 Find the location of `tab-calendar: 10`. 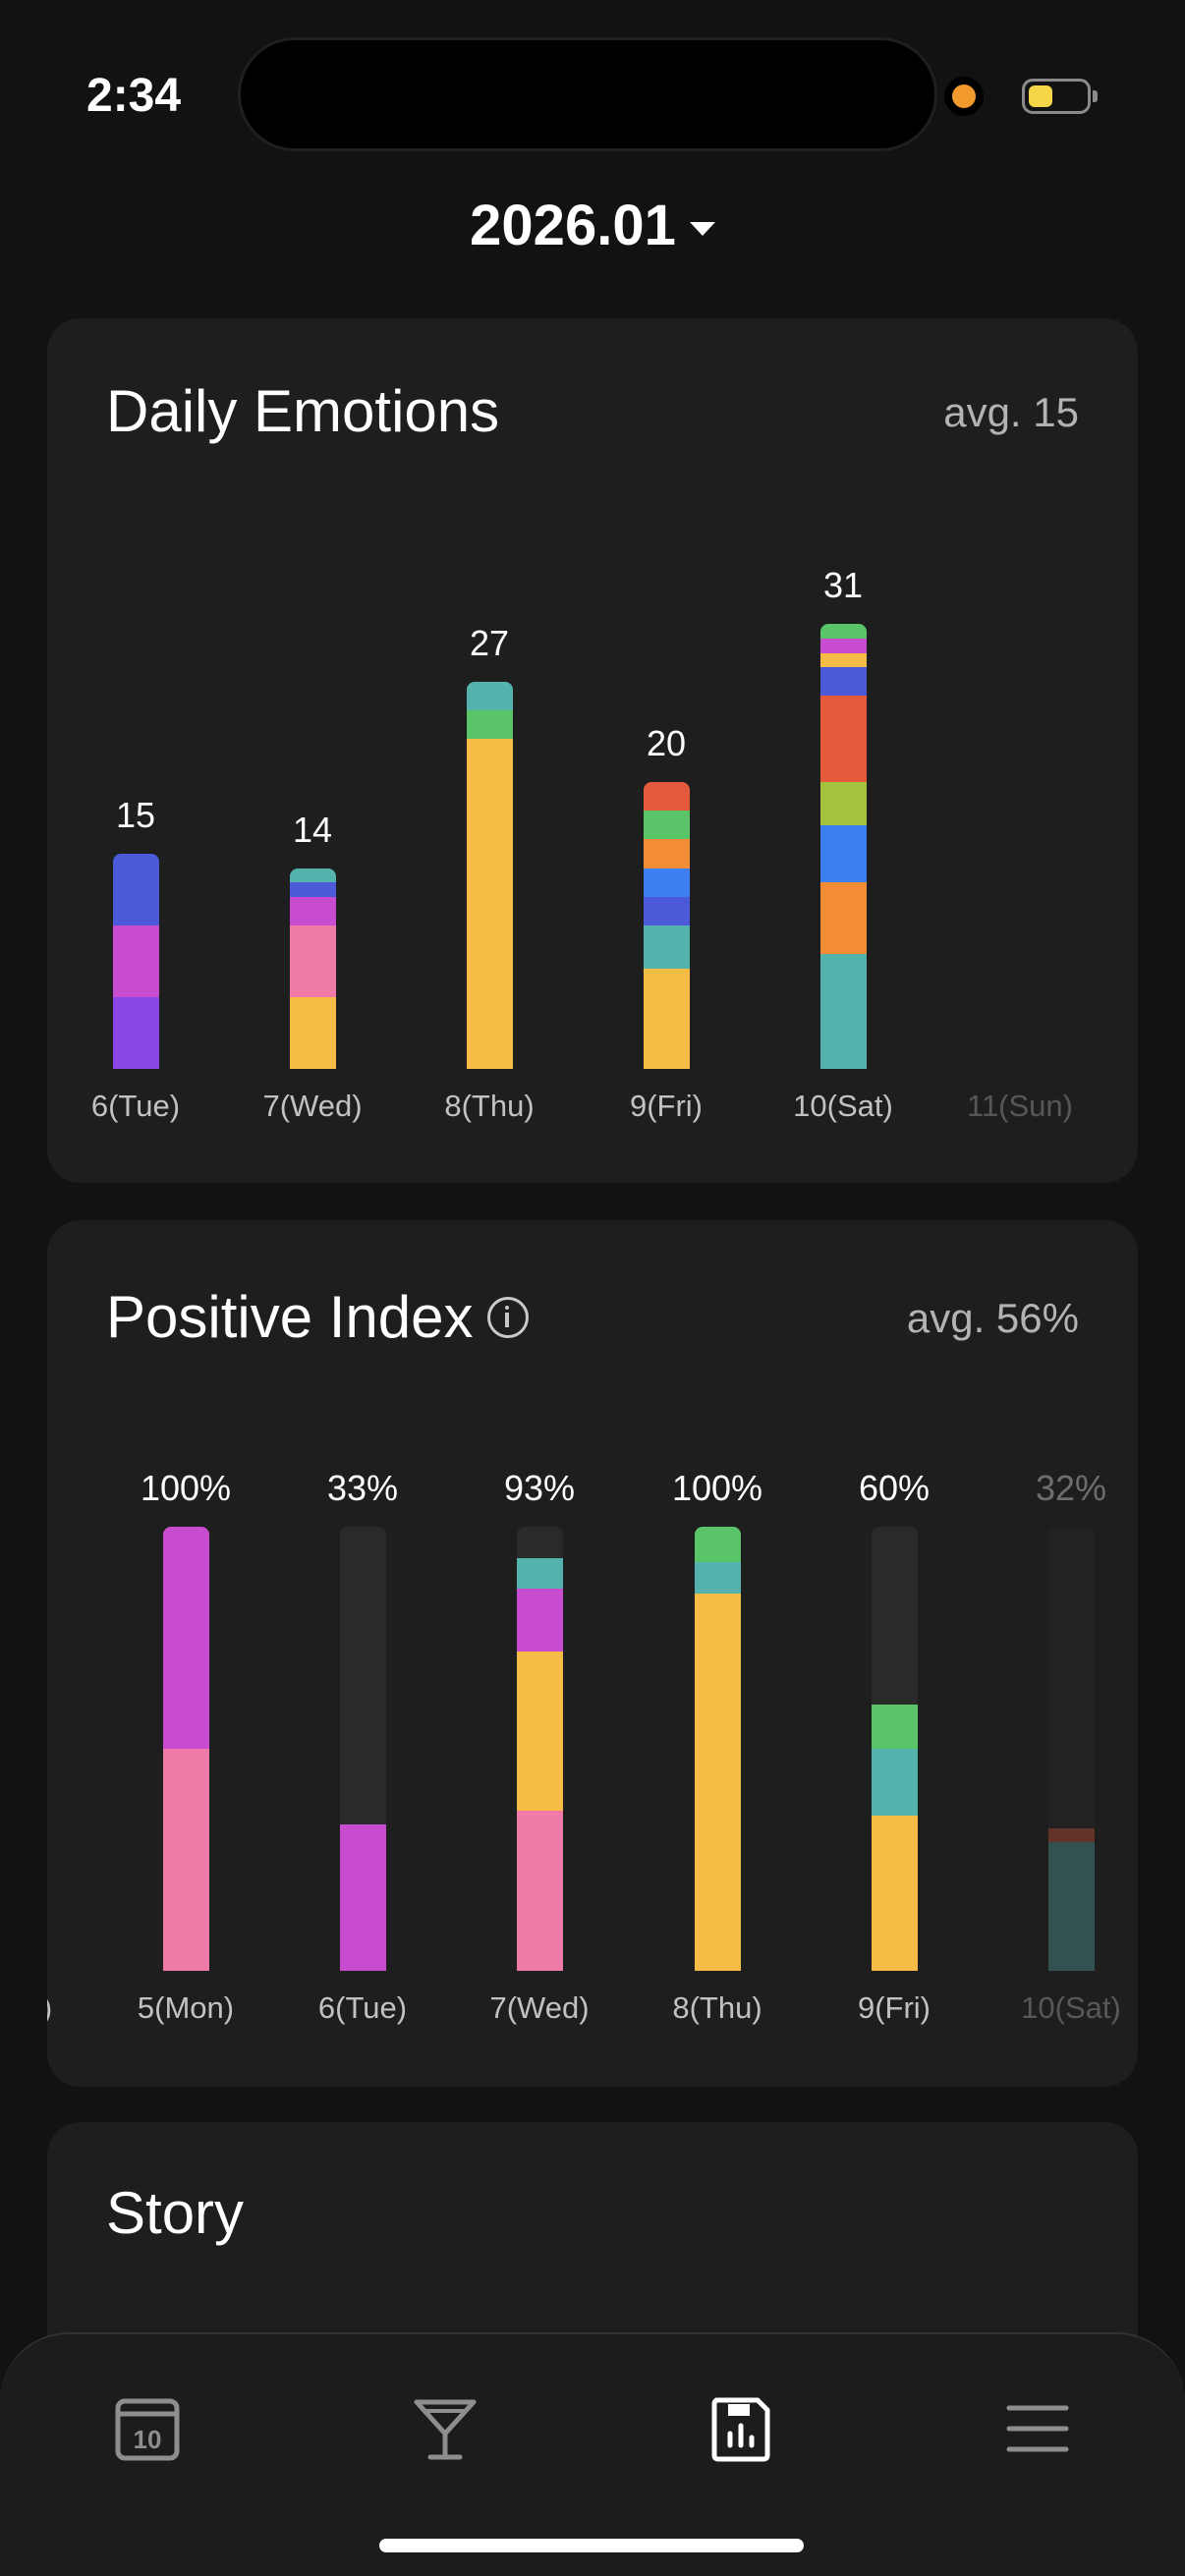

tab-calendar: 10 is located at coordinates (147, 2429).